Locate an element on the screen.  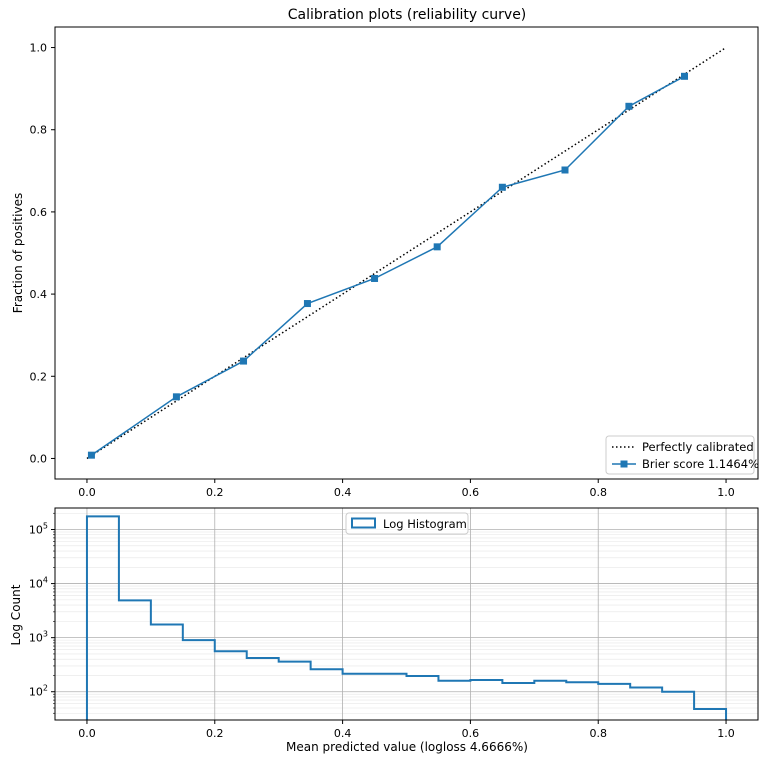
y-tick-label: 10² is located at coordinates (38, 691).